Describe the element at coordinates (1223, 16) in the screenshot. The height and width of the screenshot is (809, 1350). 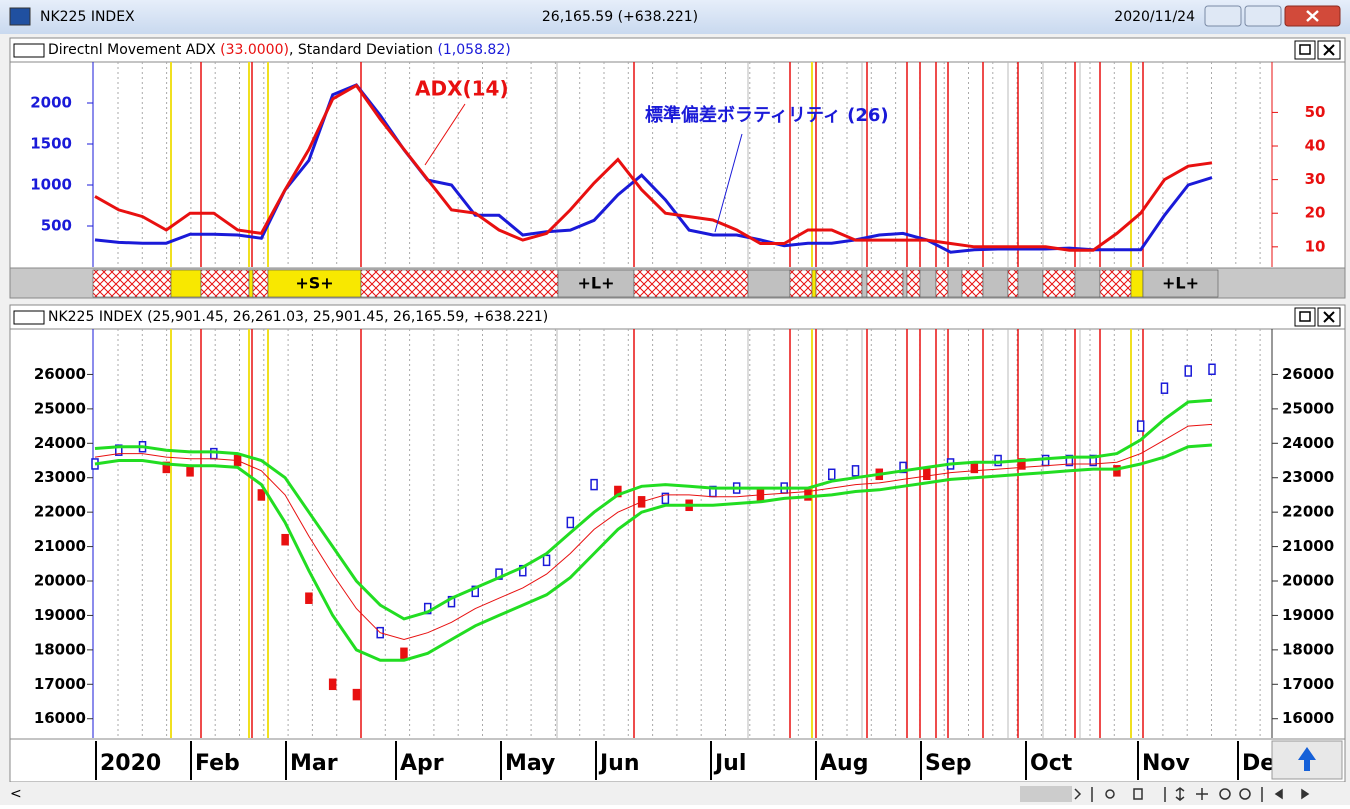
I see `minimize-button` at that location.